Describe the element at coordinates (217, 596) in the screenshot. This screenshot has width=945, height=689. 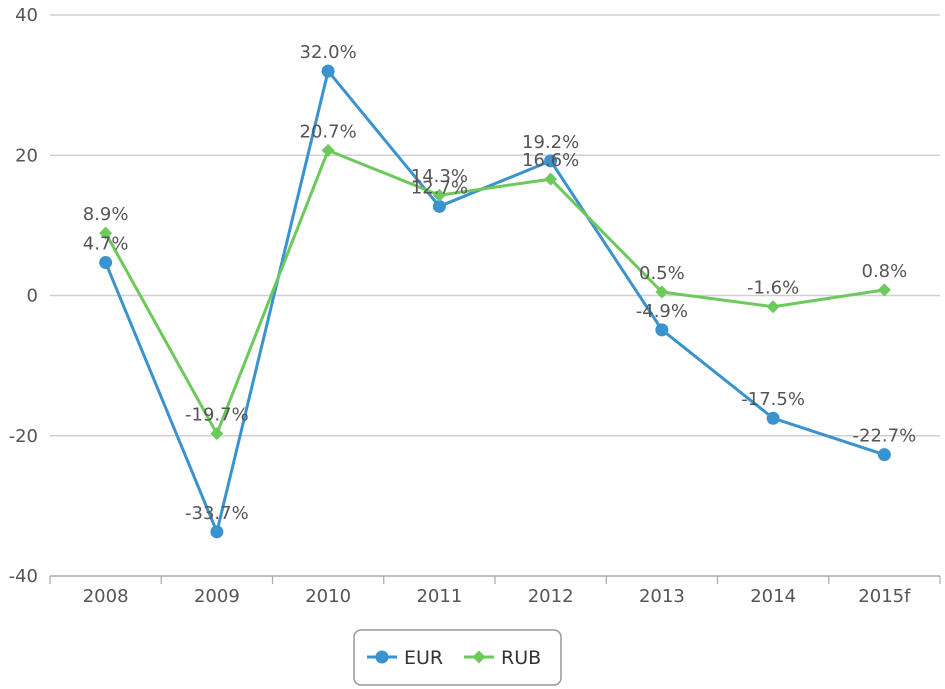
I see `x-tick-label: 2009` at that location.